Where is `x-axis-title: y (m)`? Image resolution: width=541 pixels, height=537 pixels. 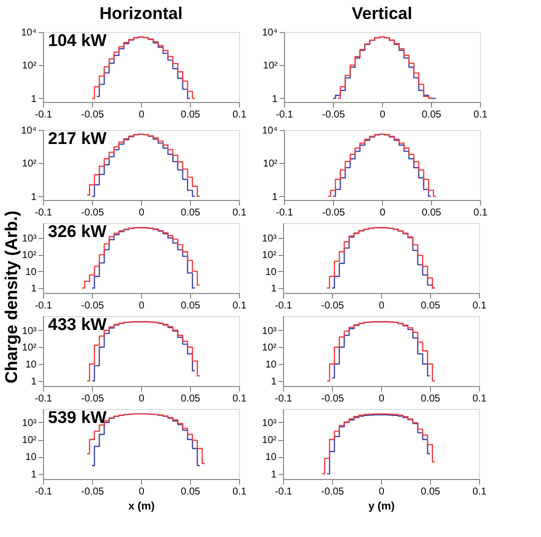 x-axis-title: y (m) is located at coordinates (381, 506).